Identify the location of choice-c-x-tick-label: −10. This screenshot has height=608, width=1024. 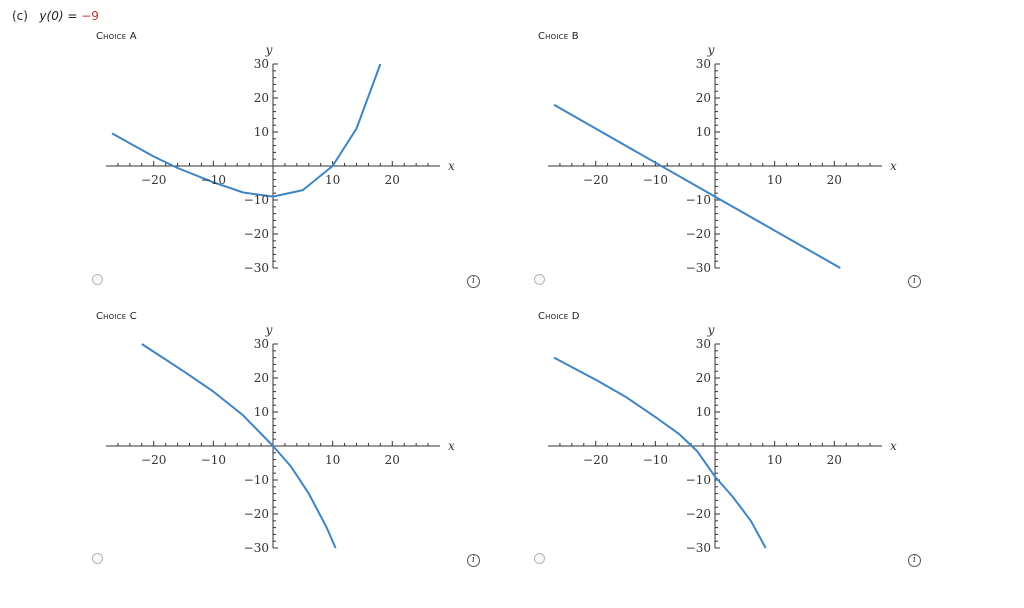
(213, 460).